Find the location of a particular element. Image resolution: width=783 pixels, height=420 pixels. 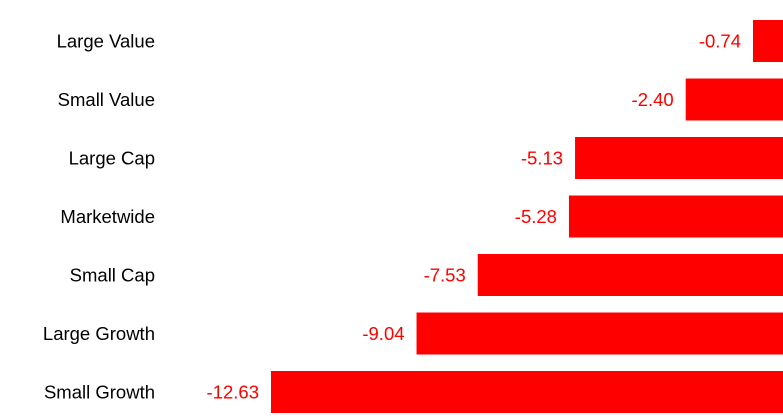

category-label: Small Growth is located at coordinates (99, 392).